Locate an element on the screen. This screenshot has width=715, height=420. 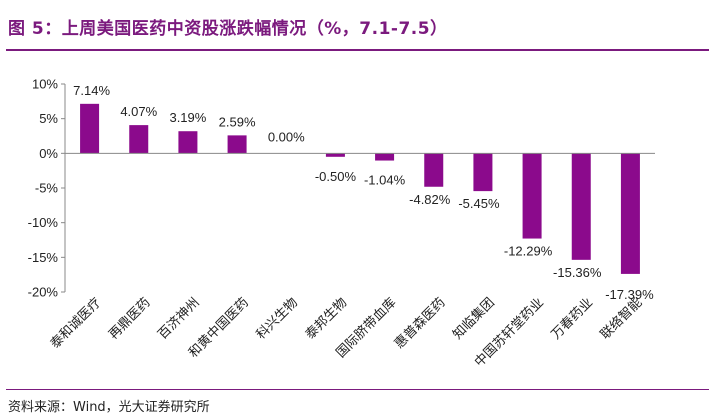
value-label: -4.82% is located at coordinates (430, 199).